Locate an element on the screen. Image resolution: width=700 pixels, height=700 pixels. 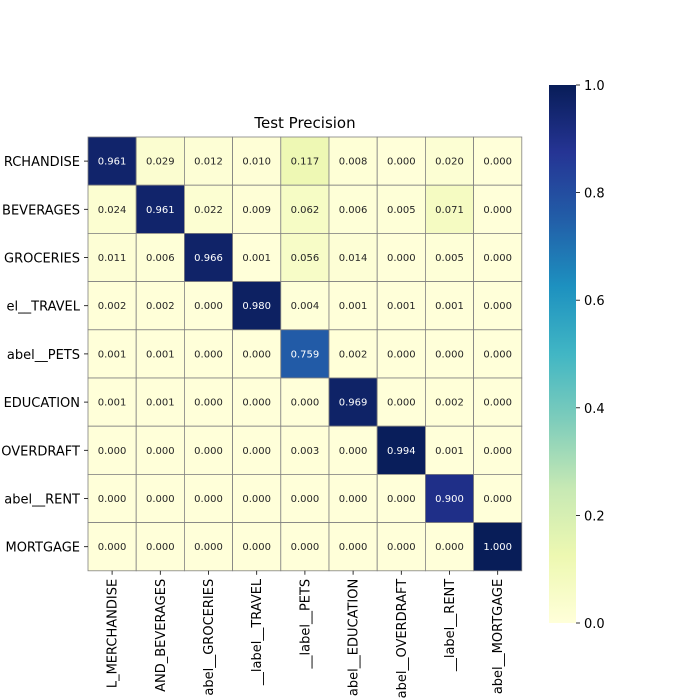
colorbar-tick-label: 0.6 is located at coordinates (594, 301).